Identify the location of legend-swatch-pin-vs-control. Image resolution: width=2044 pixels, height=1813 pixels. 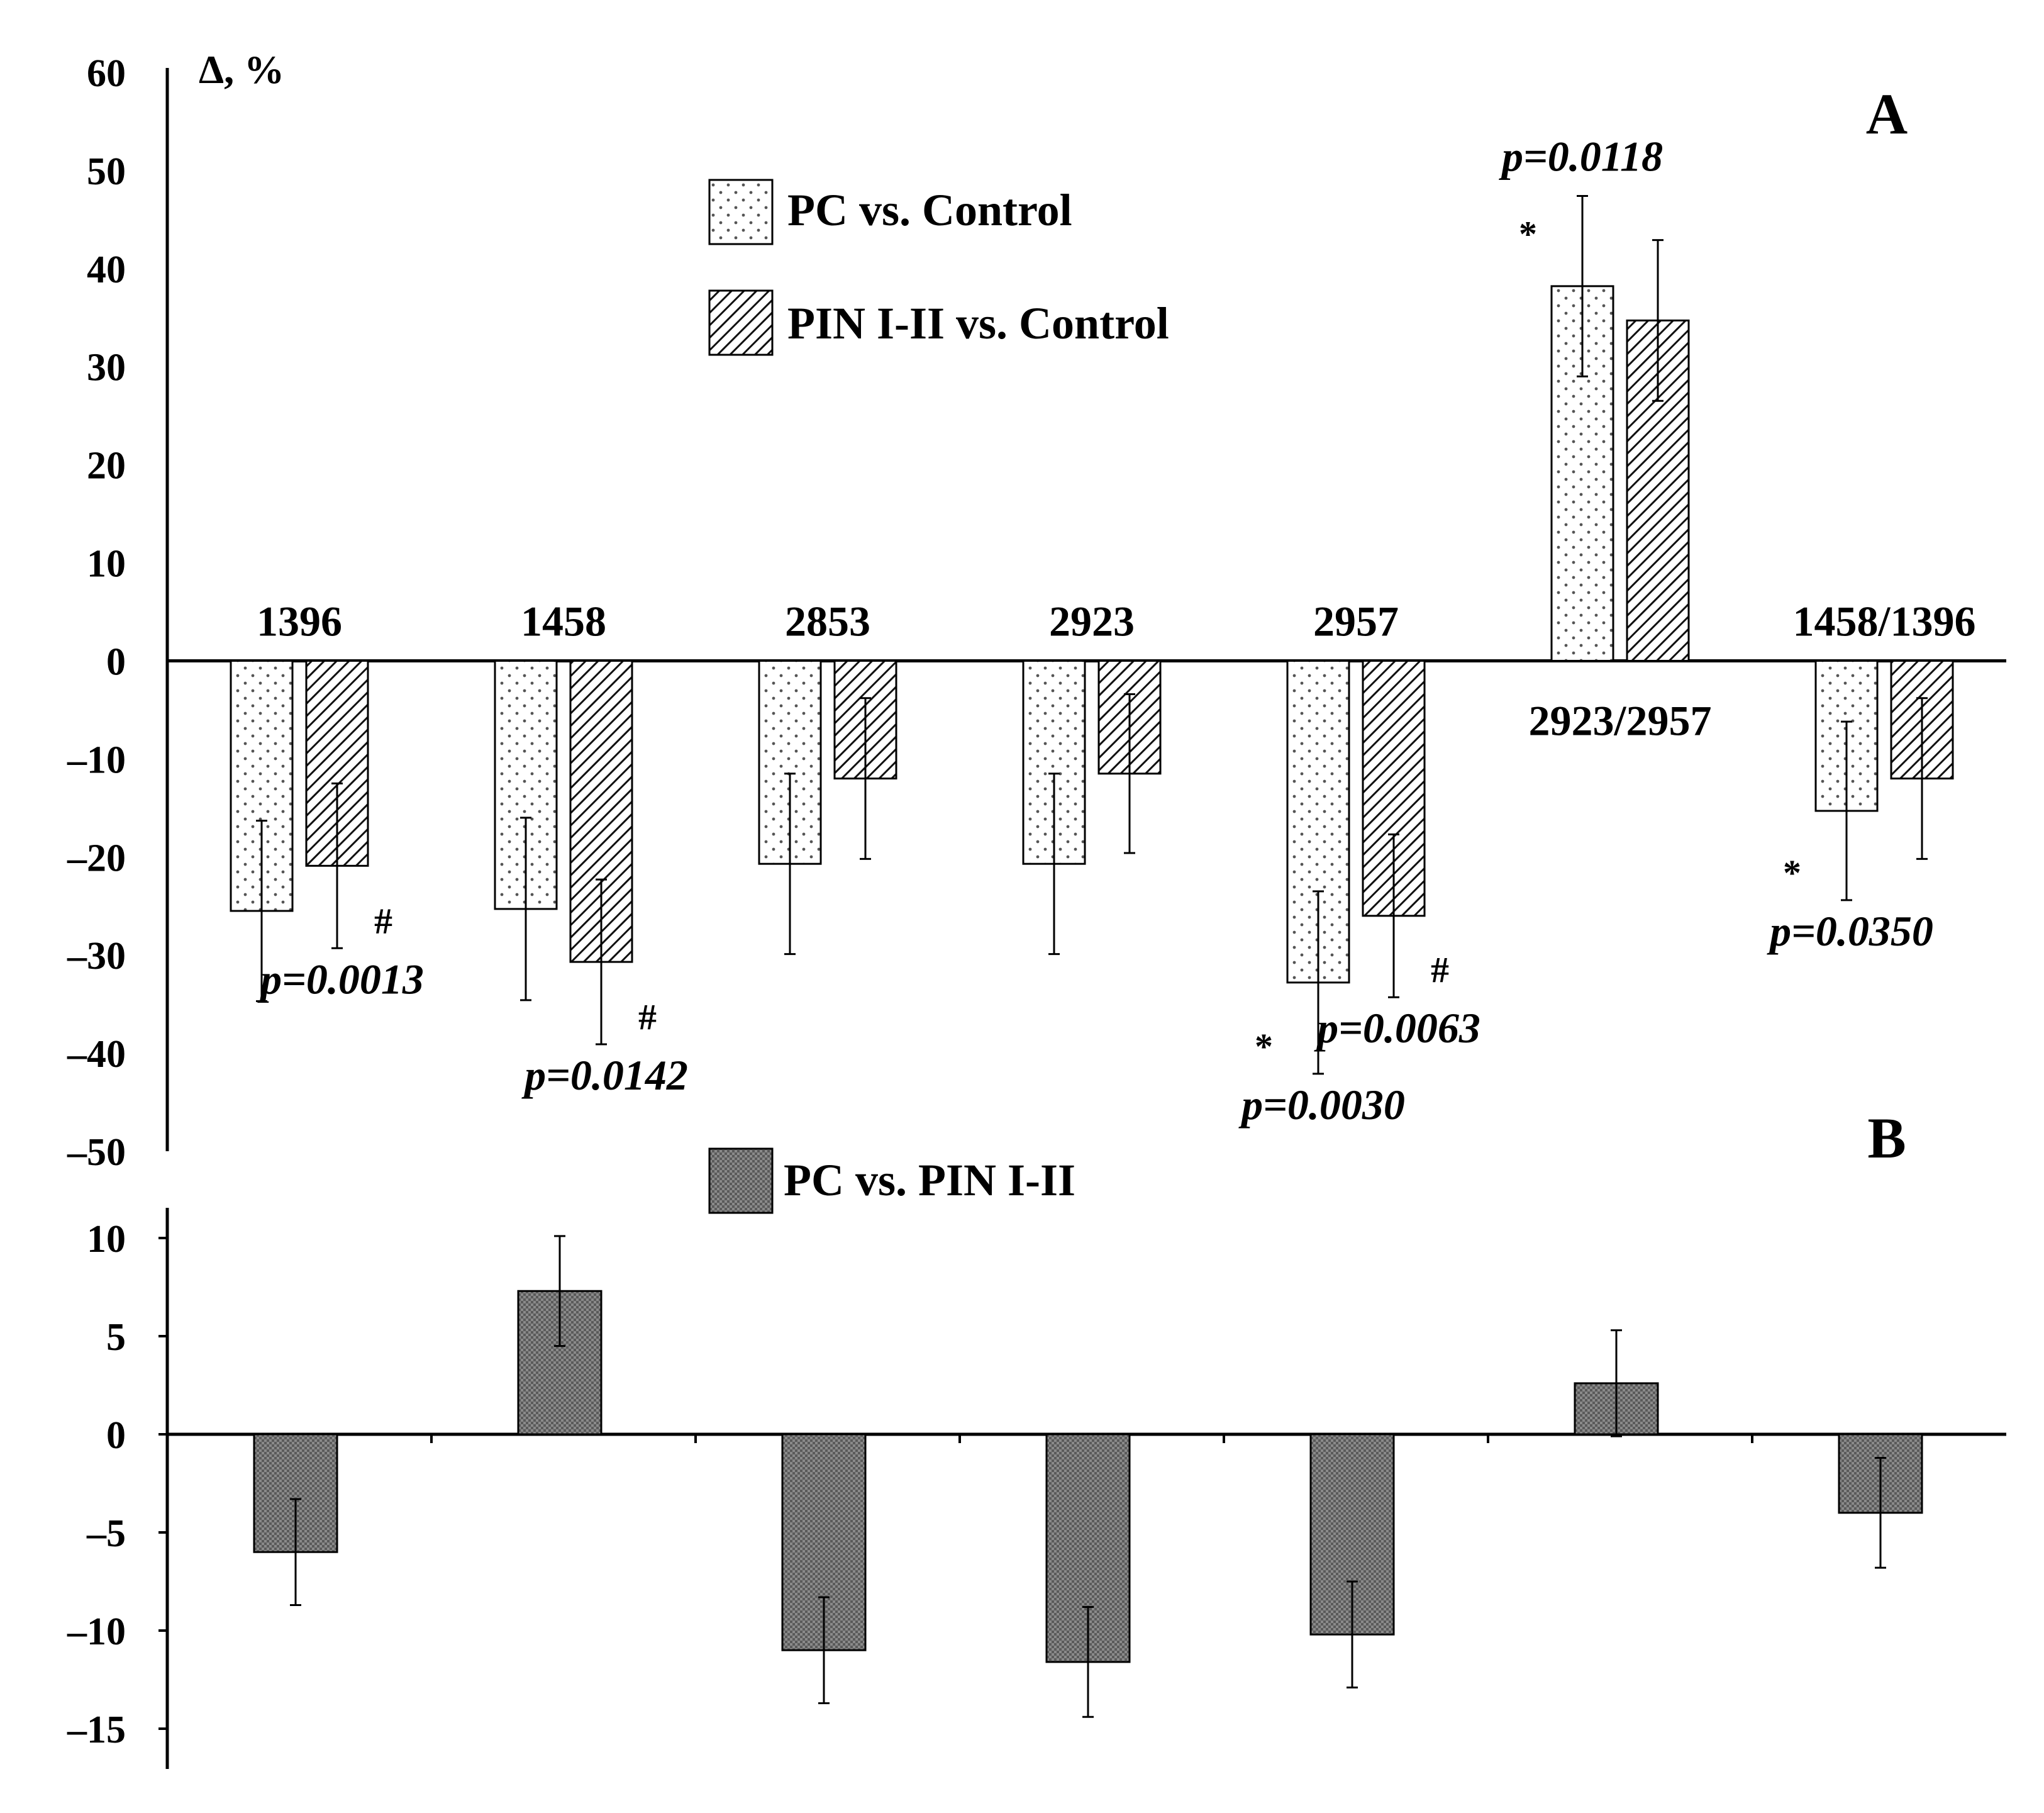
(741, 322).